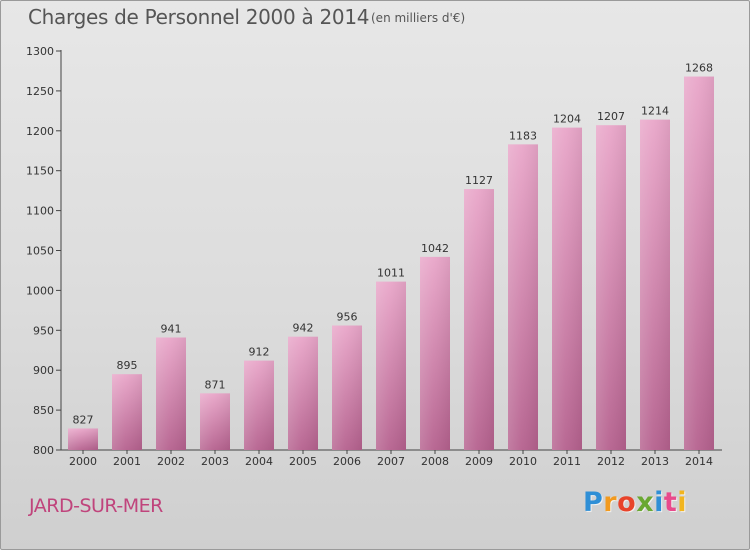 This screenshot has height=550, width=750. What do you see at coordinates (40, 211) in the screenshot?
I see `y-tick-label: 1100` at bounding box center [40, 211].